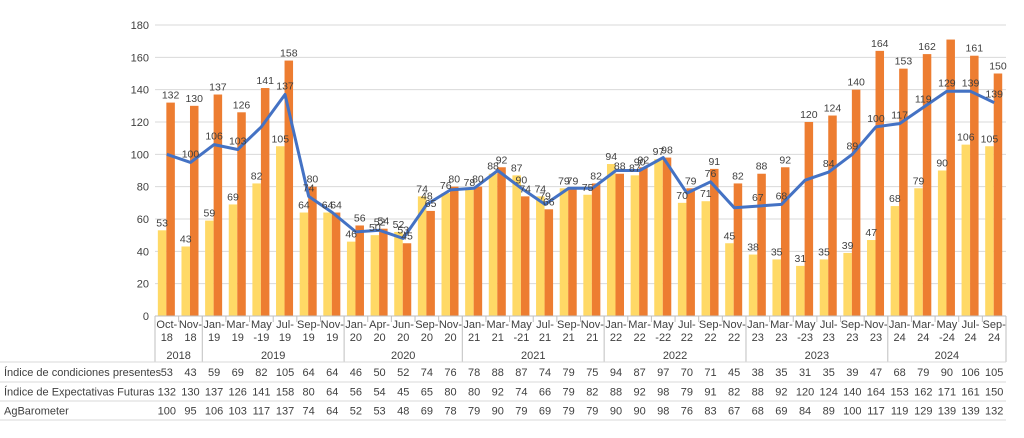 This screenshot has height=438, width=1024. Describe the element at coordinates (817, 356) in the screenshot. I see `year-label: 2023` at that location.